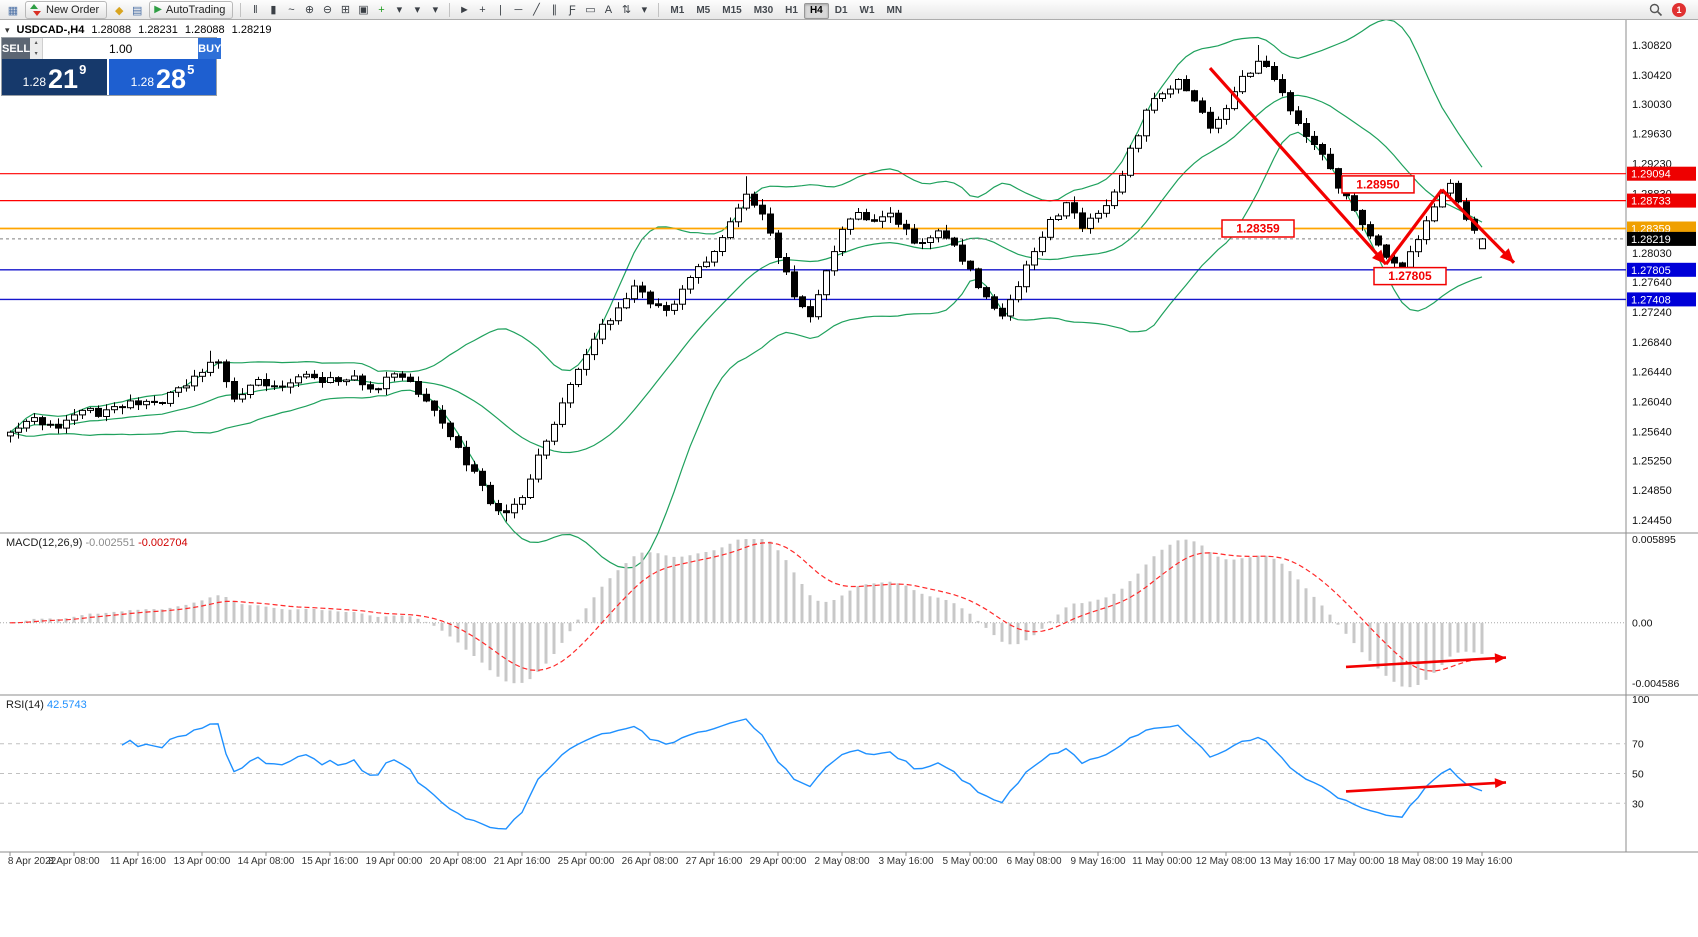 Image resolution: width=1698 pixels, height=937 pixels. Describe the element at coordinates (121, 48) in the screenshot. I see `volume-input` at that location.